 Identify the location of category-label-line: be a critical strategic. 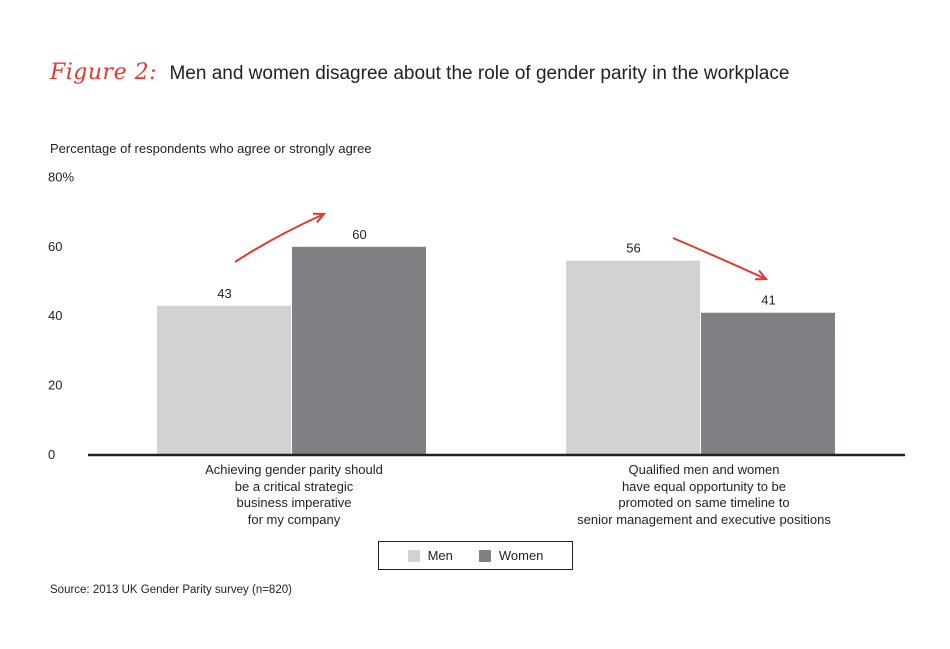
(294, 486).